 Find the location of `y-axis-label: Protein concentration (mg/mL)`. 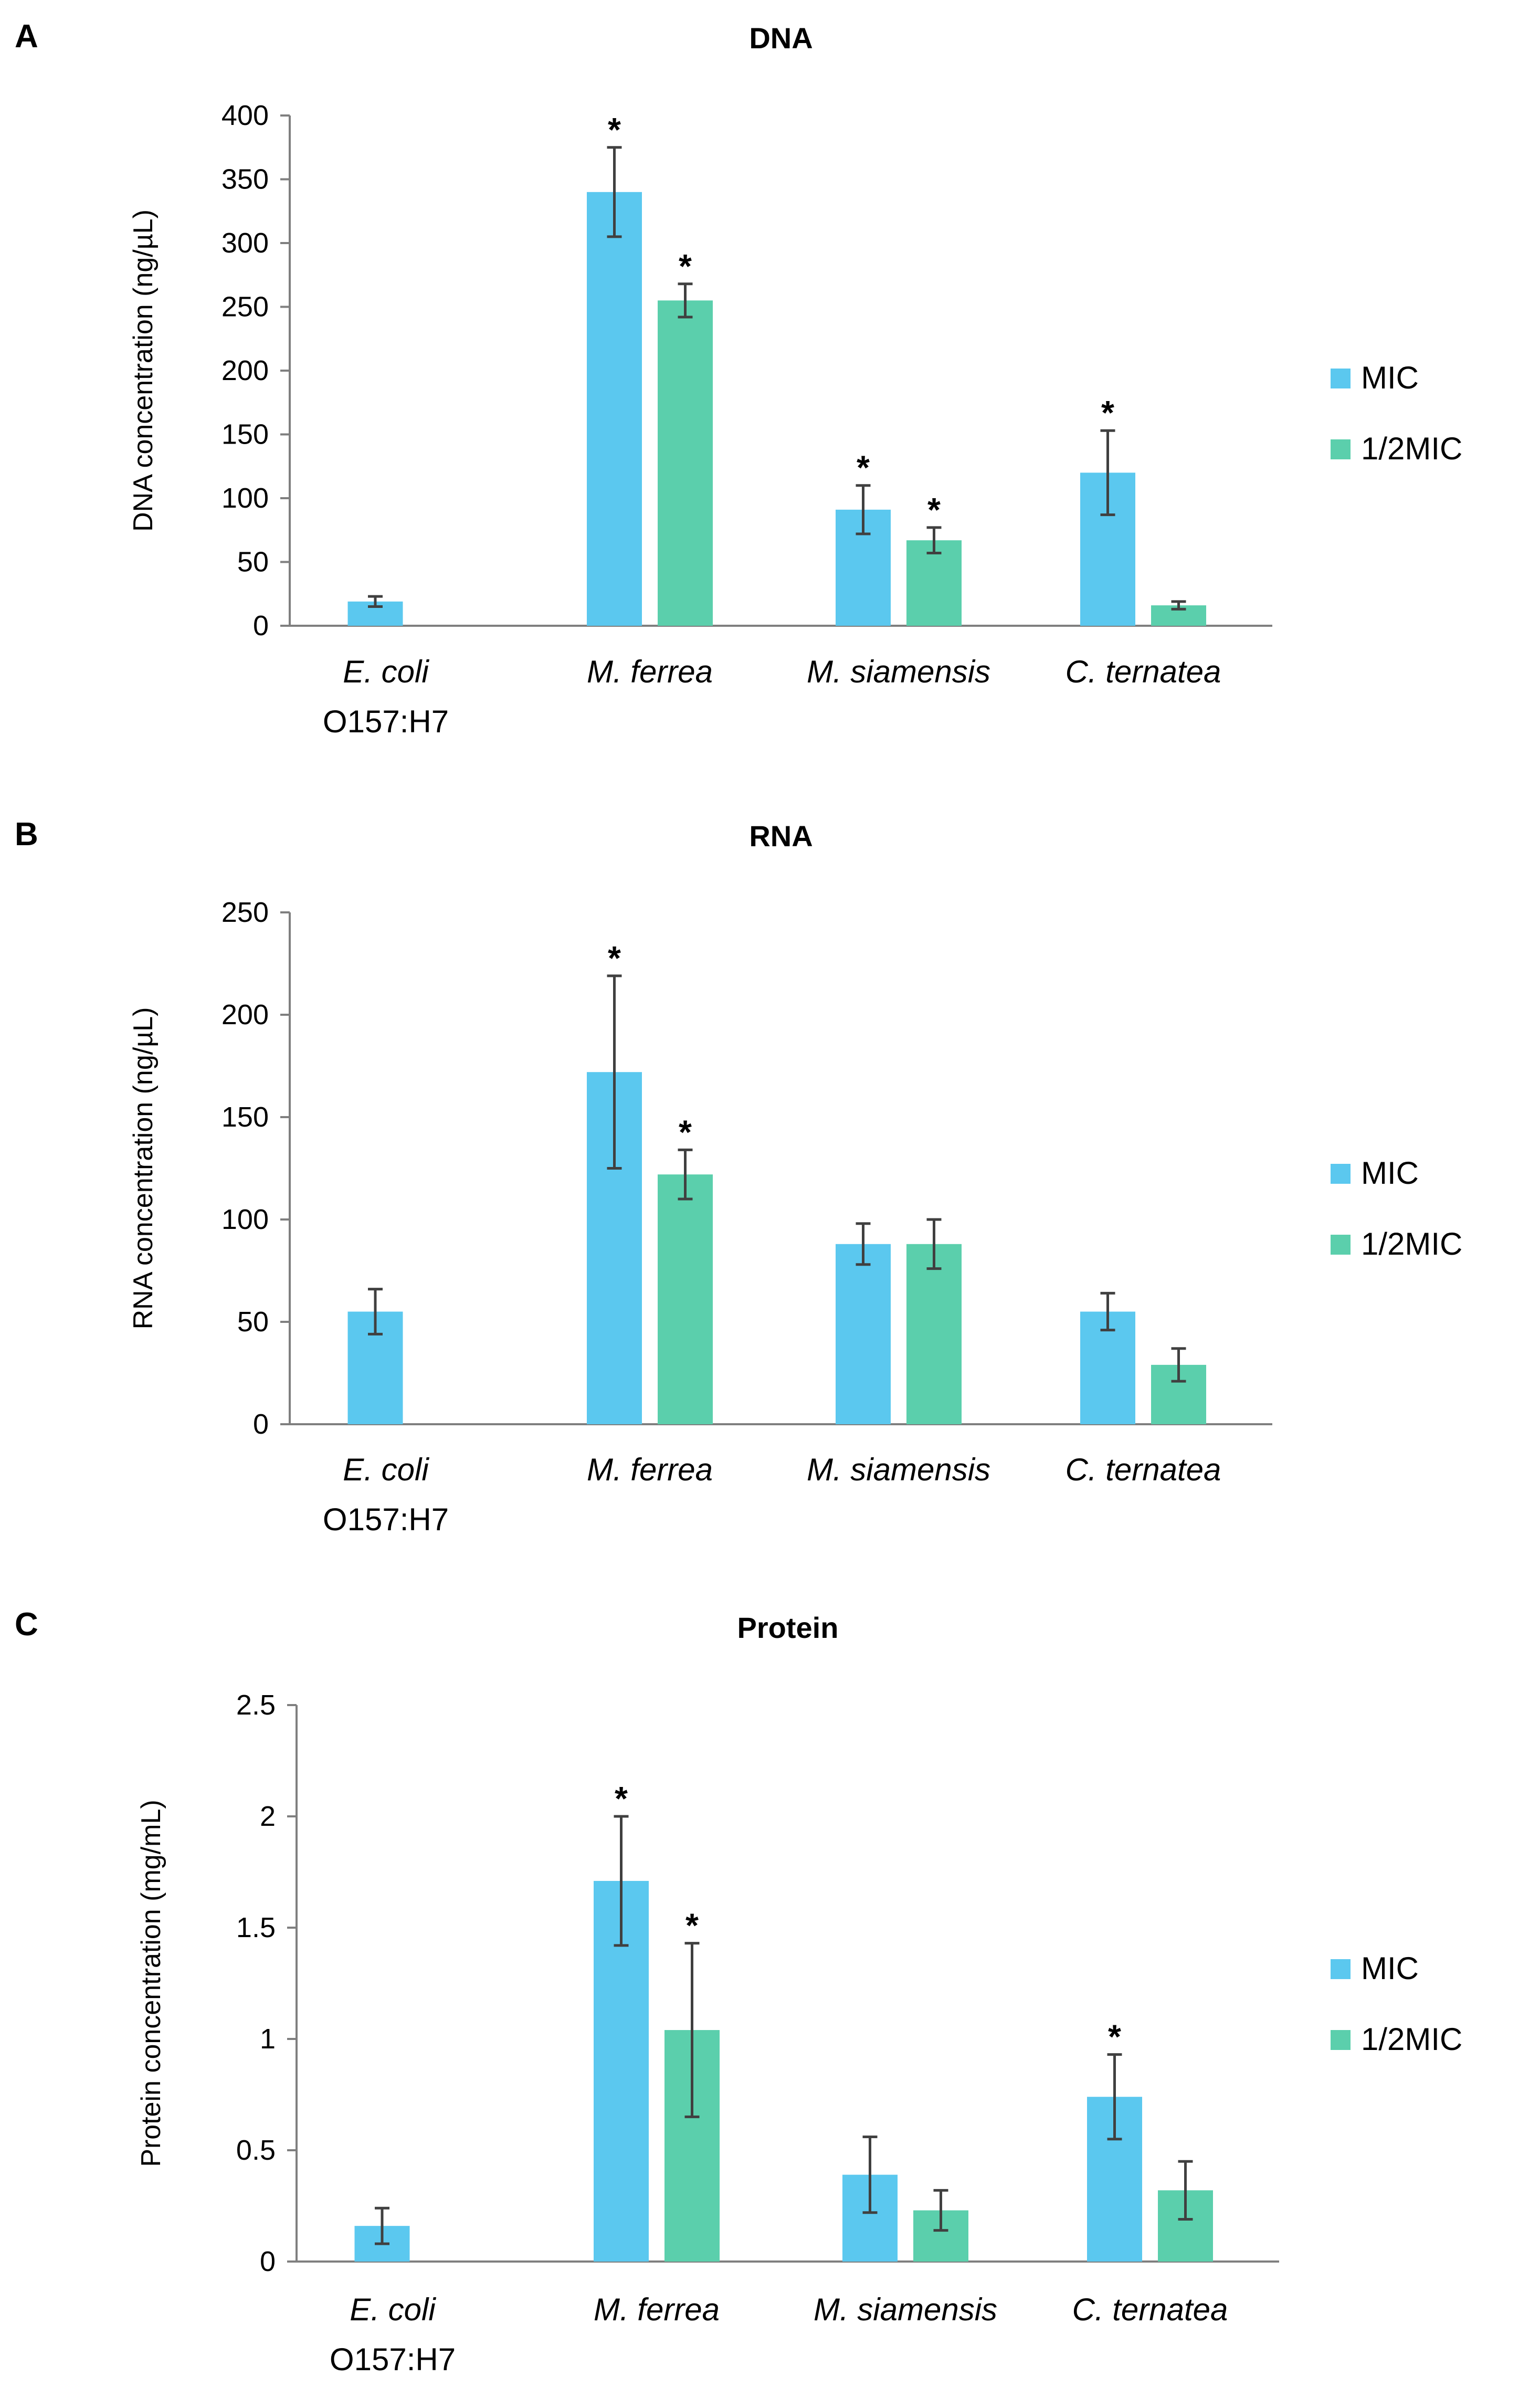

y-axis-label: Protein concentration (mg/mL) is located at coordinates (151, 1983).